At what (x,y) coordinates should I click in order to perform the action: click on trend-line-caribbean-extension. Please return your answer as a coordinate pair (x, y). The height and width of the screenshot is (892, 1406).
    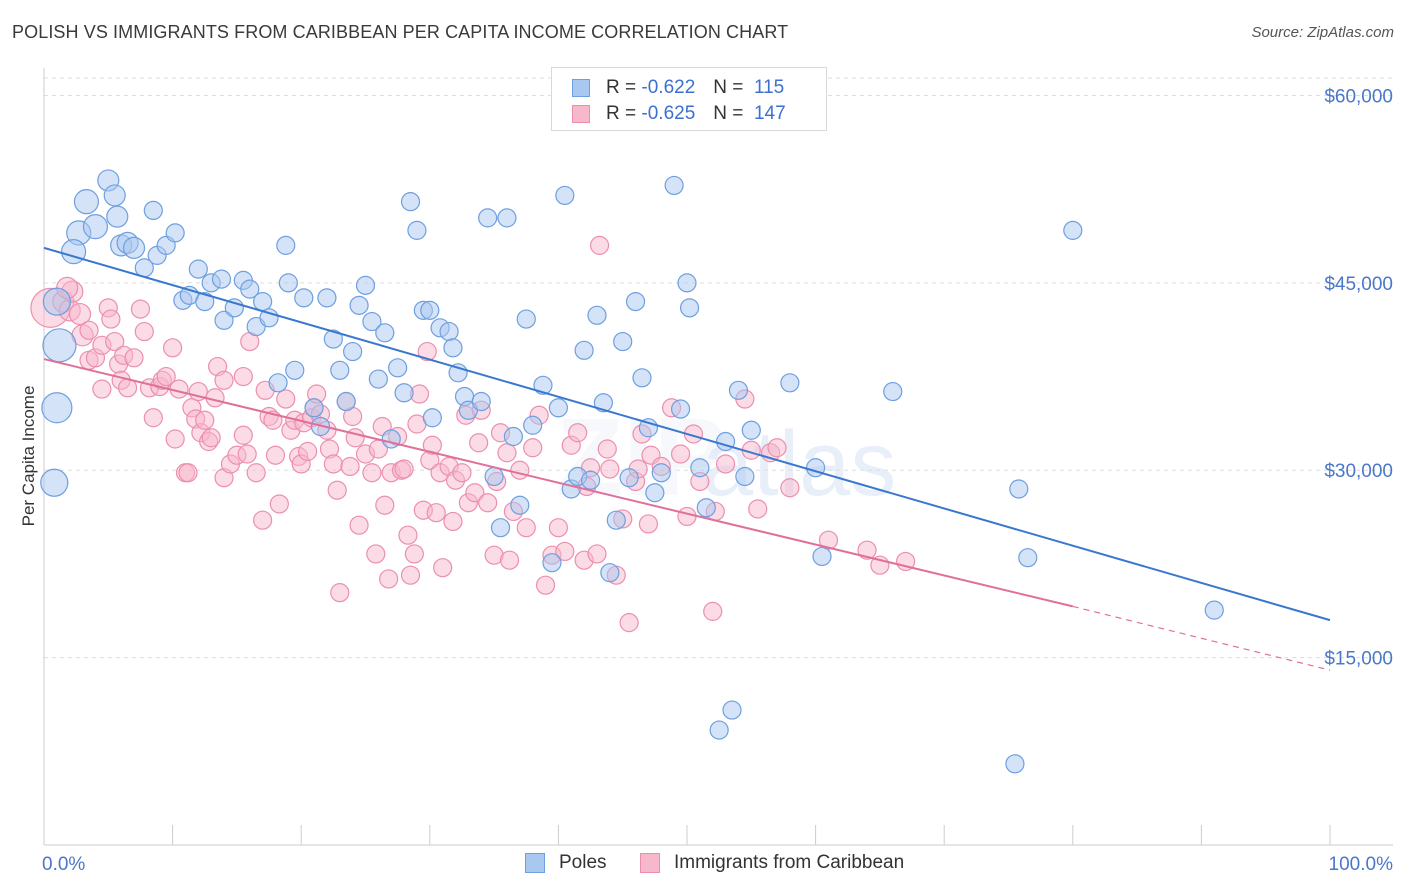
    Looking at the image, I should click on (1201, 638).